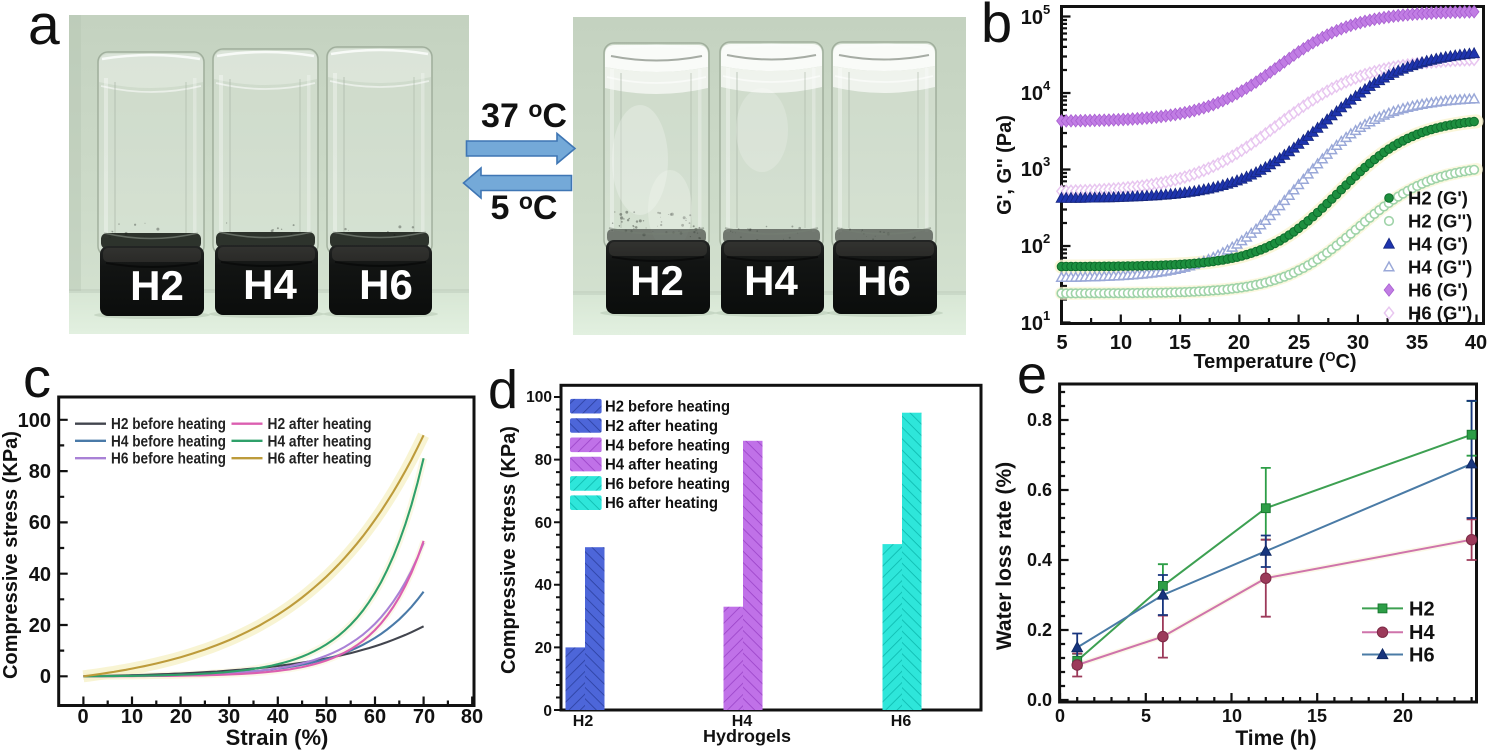  Describe the element at coordinates (424, 717) in the screenshot. I see `svg-text: 70` at that location.